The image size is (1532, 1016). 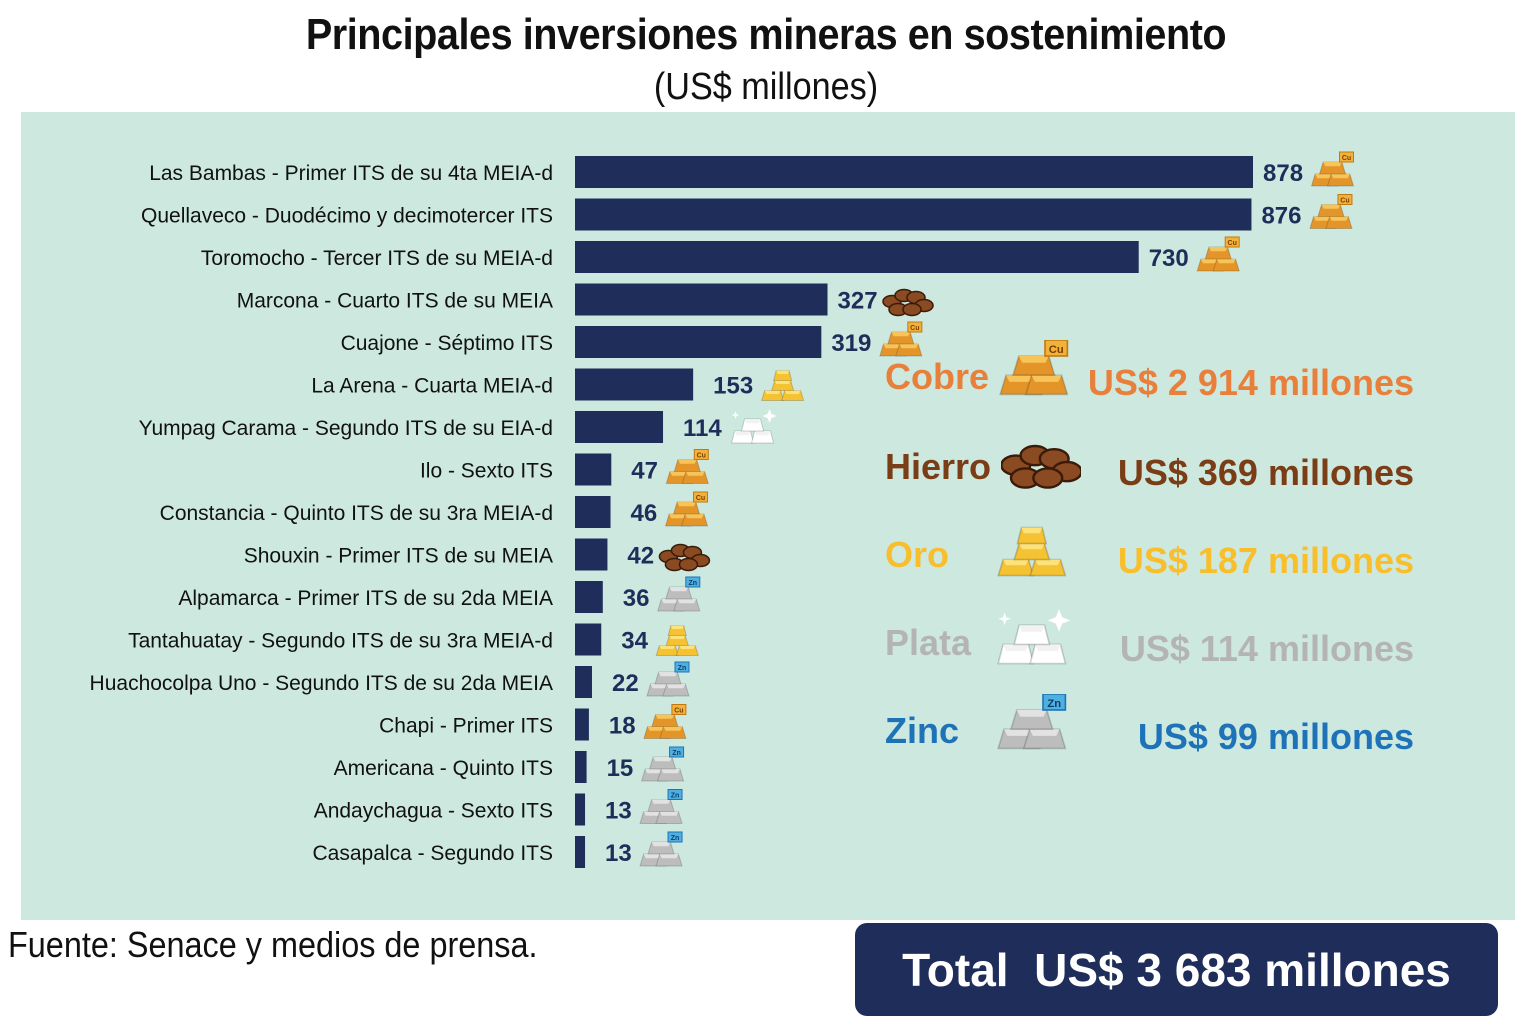 What do you see at coordinates (753, 426) in the screenshot?
I see `plata-icon` at bounding box center [753, 426].